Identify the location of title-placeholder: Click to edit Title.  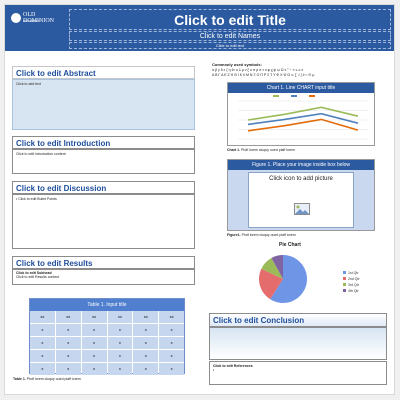
(230, 19).